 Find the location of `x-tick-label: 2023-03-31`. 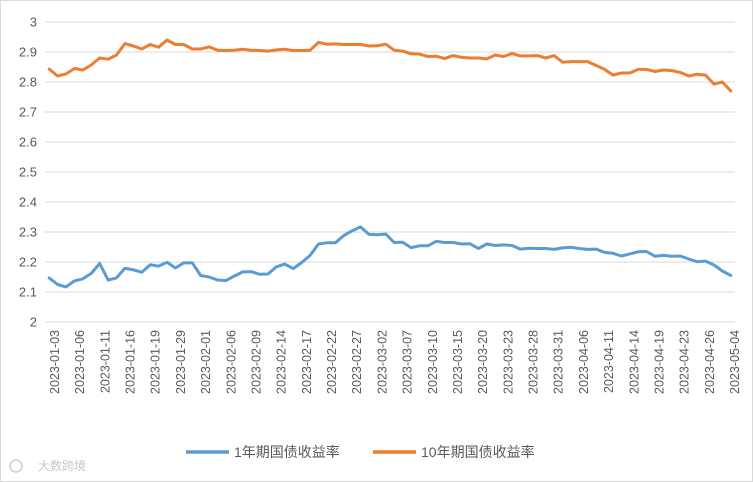

x-tick-label: 2023-03-31 is located at coordinates (559, 362).